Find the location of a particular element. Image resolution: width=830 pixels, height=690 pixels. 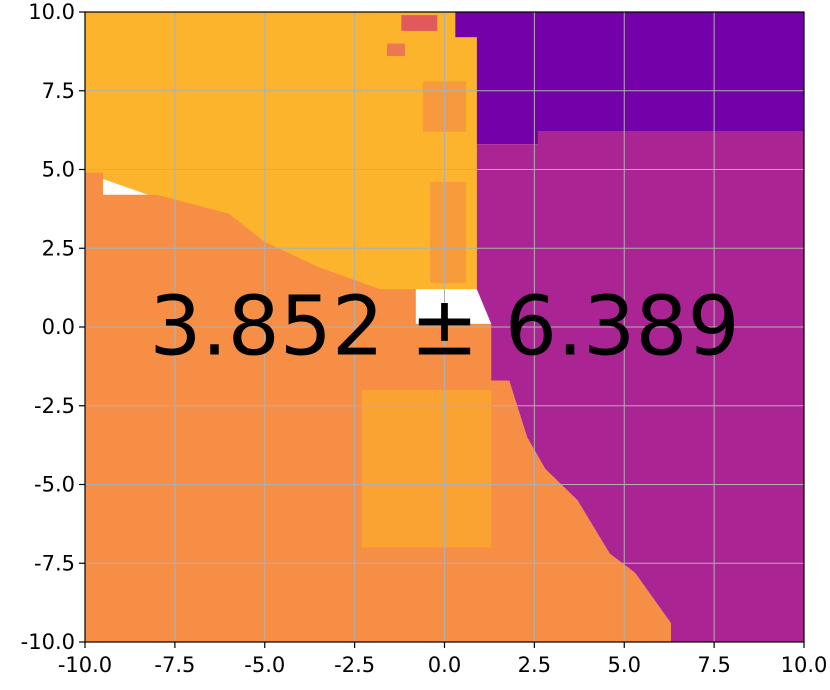

x-tick-label: 5.0 is located at coordinates (624, 665).